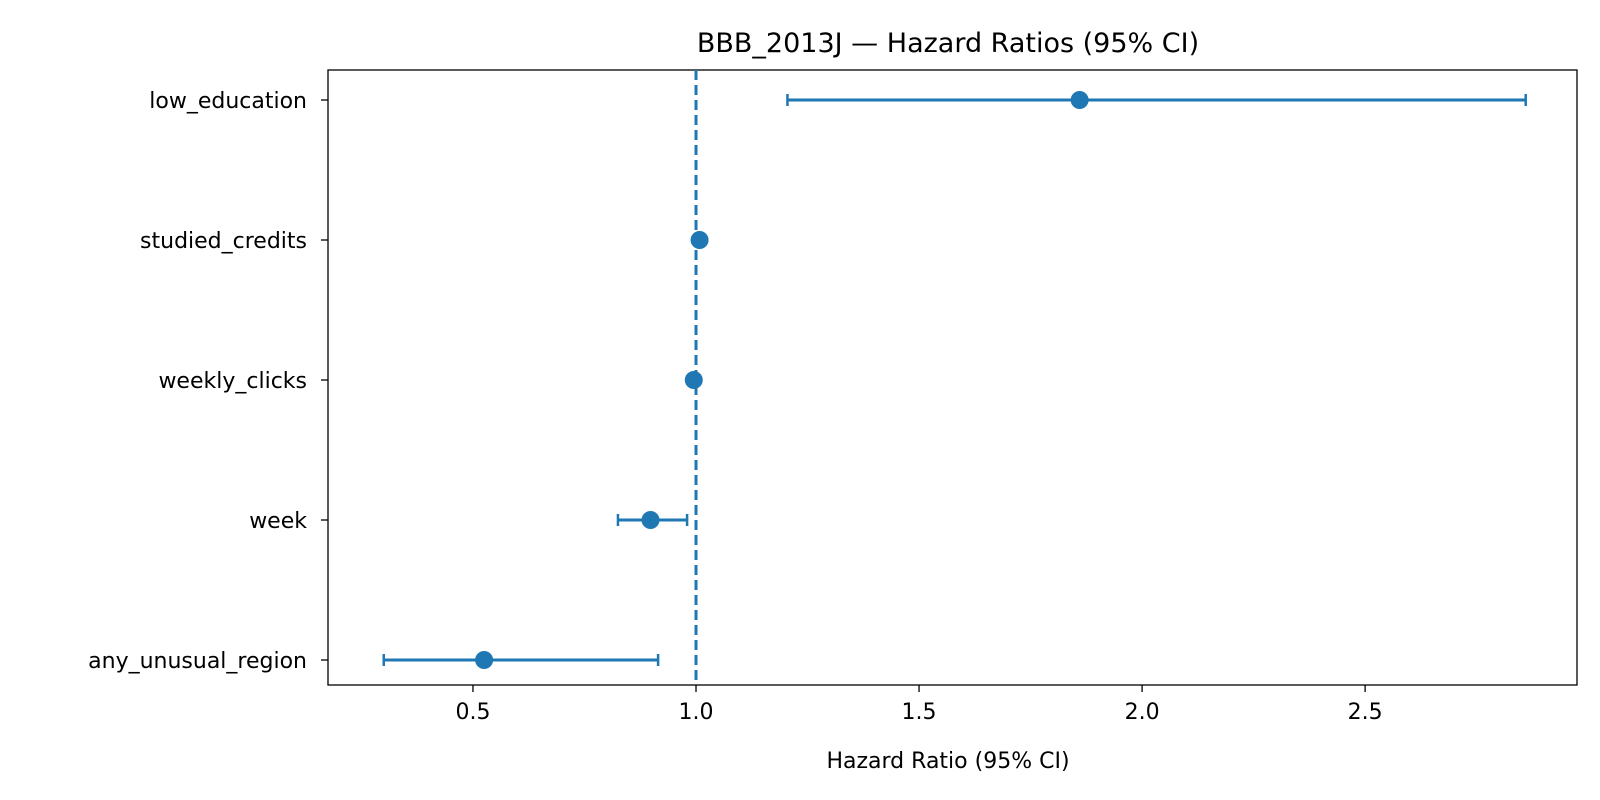  What do you see at coordinates (947, 761) in the screenshot?
I see `x-axis-label: Hazard Ratio (95% CI)` at bounding box center [947, 761].